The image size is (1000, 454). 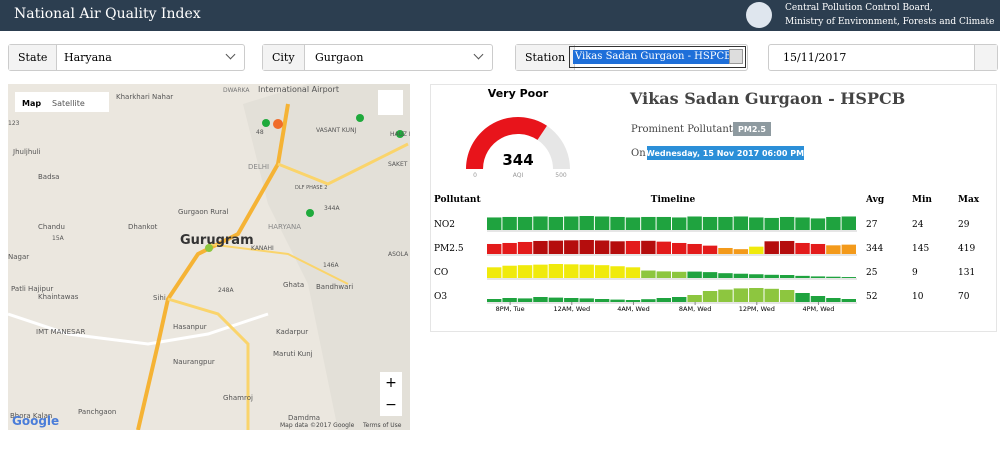 What do you see at coordinates (311, 188) in the screenshot?
I see `map-label: DLF PHASE 2` at bounding box center [311, 188].